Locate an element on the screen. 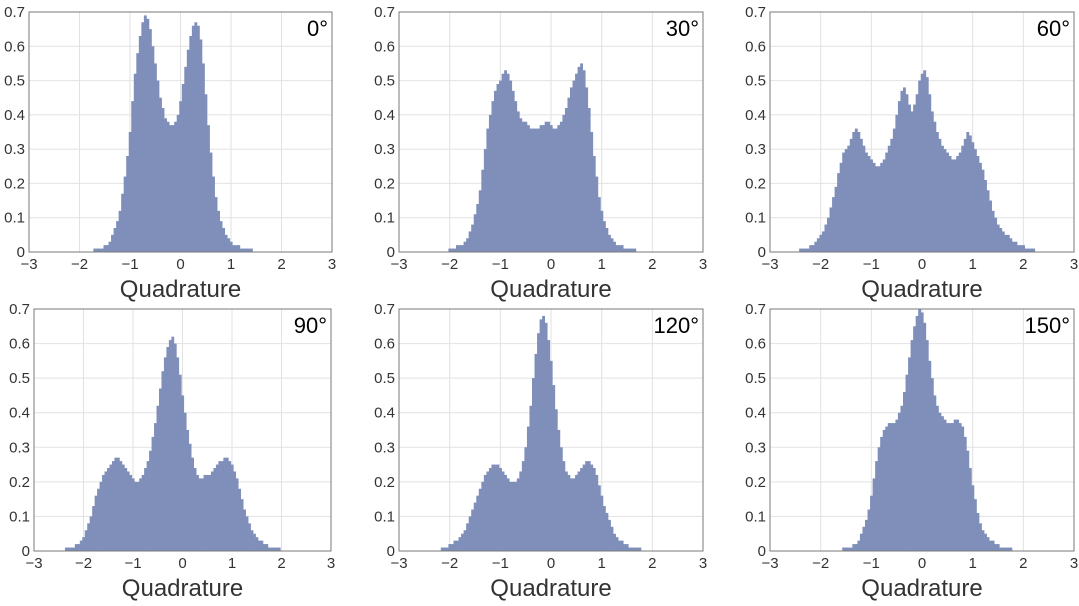  y-tick-label: 0 is located at coordinates (762, 252).